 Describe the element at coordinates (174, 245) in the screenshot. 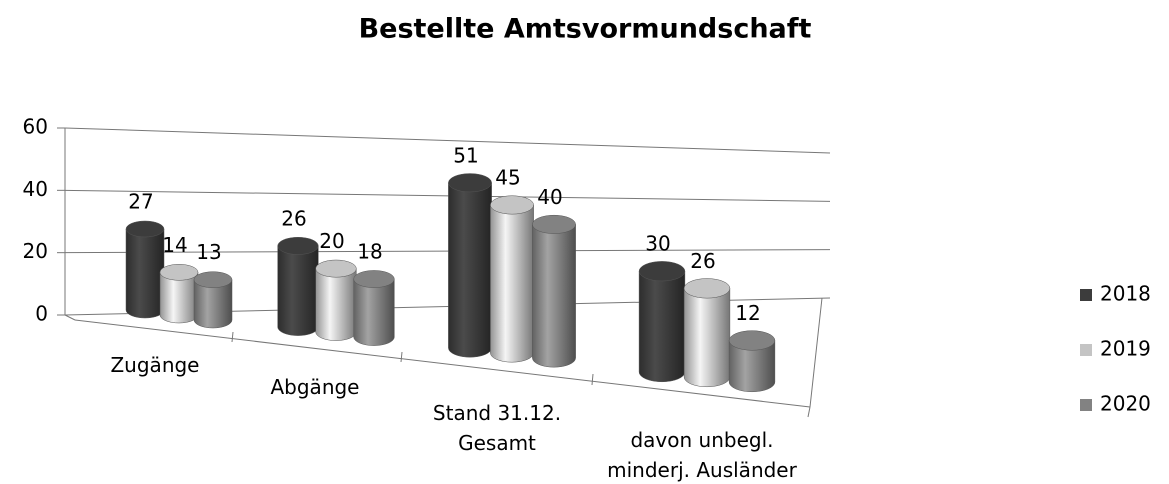

I see `value-label: 14` at that location.